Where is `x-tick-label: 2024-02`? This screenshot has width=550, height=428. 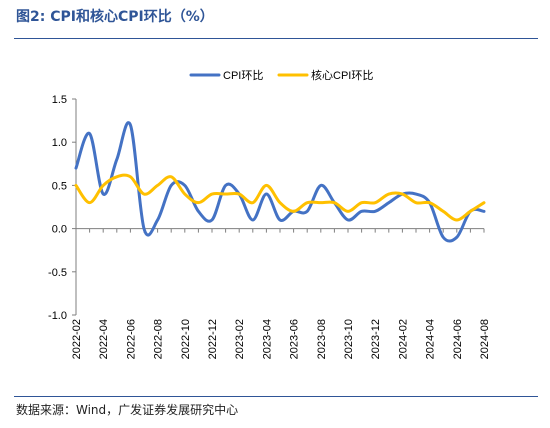
x-tick-label: 2024-02 is located at coordinates (403, 339).